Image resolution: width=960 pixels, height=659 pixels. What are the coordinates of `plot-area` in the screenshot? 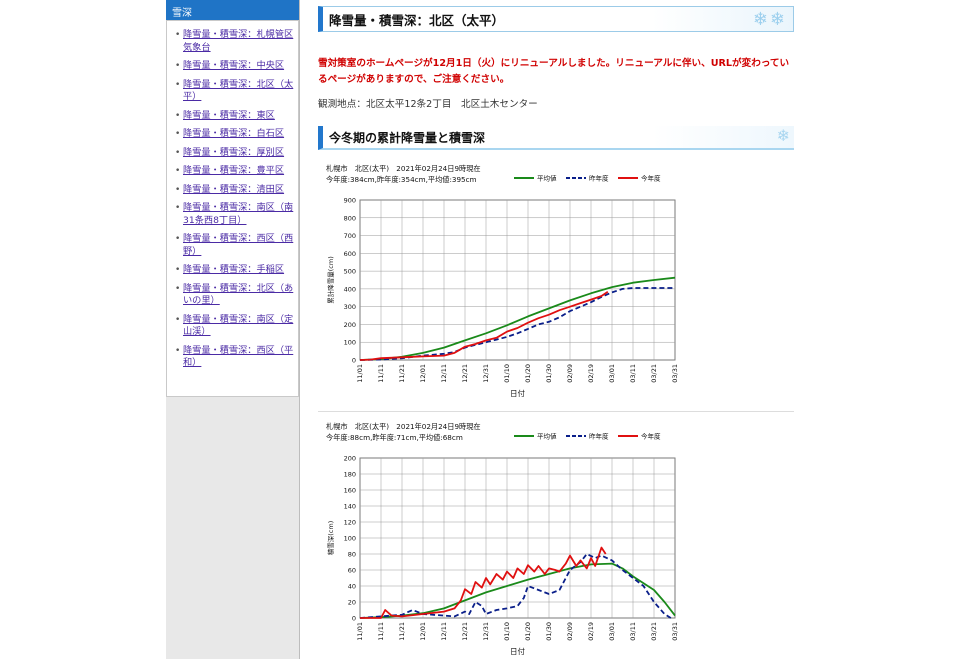 It's located at (517, 280).